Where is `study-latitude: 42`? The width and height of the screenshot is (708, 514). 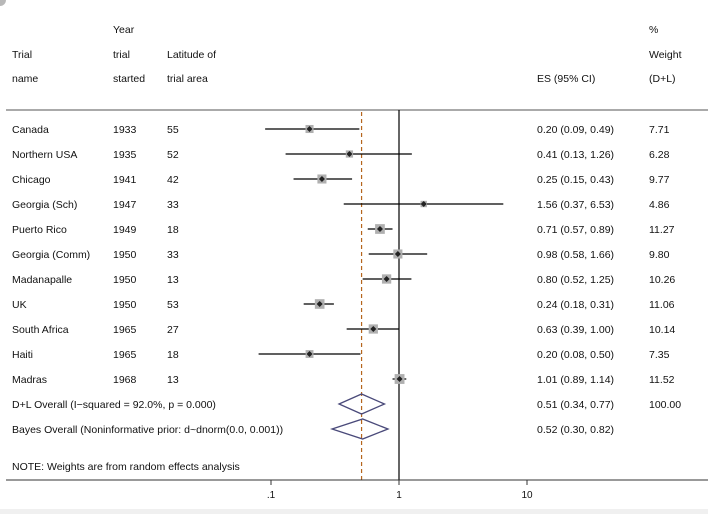 study-latitude: 42 is located at coordinates (173, 180).